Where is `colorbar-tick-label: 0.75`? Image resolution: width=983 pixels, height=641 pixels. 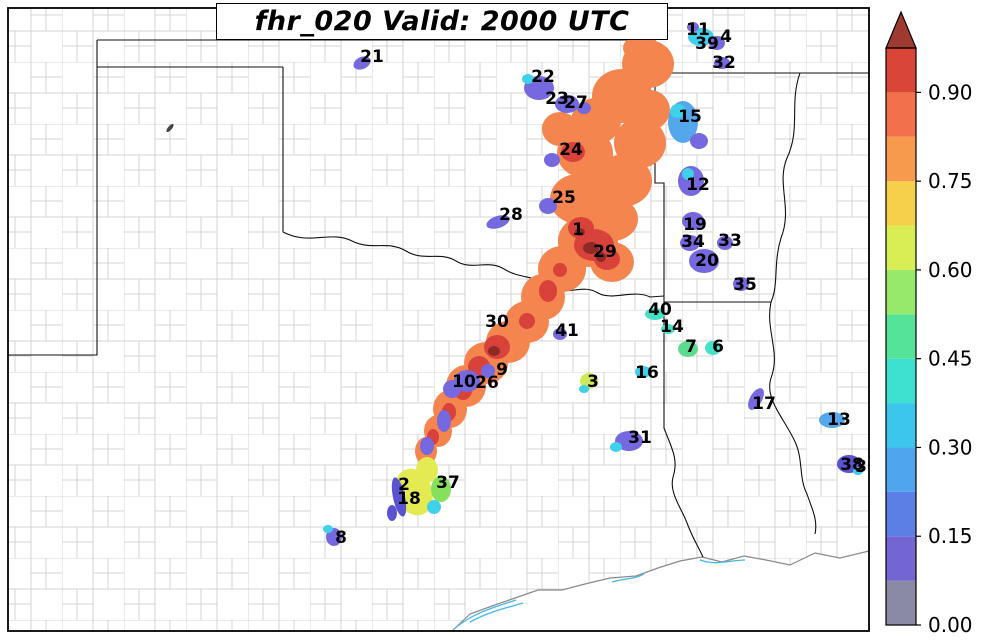 colorbar-tick-label: 0.75 is located at coordinates (950, 181).